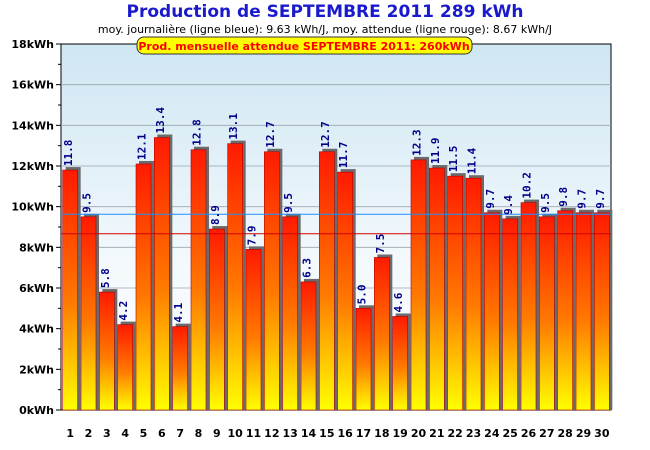 The width and height of the screenshot is (650, 450). Describe the element at coordinates (492, 433) in the screenshot. I see `x-tick-label: 24` at that location.